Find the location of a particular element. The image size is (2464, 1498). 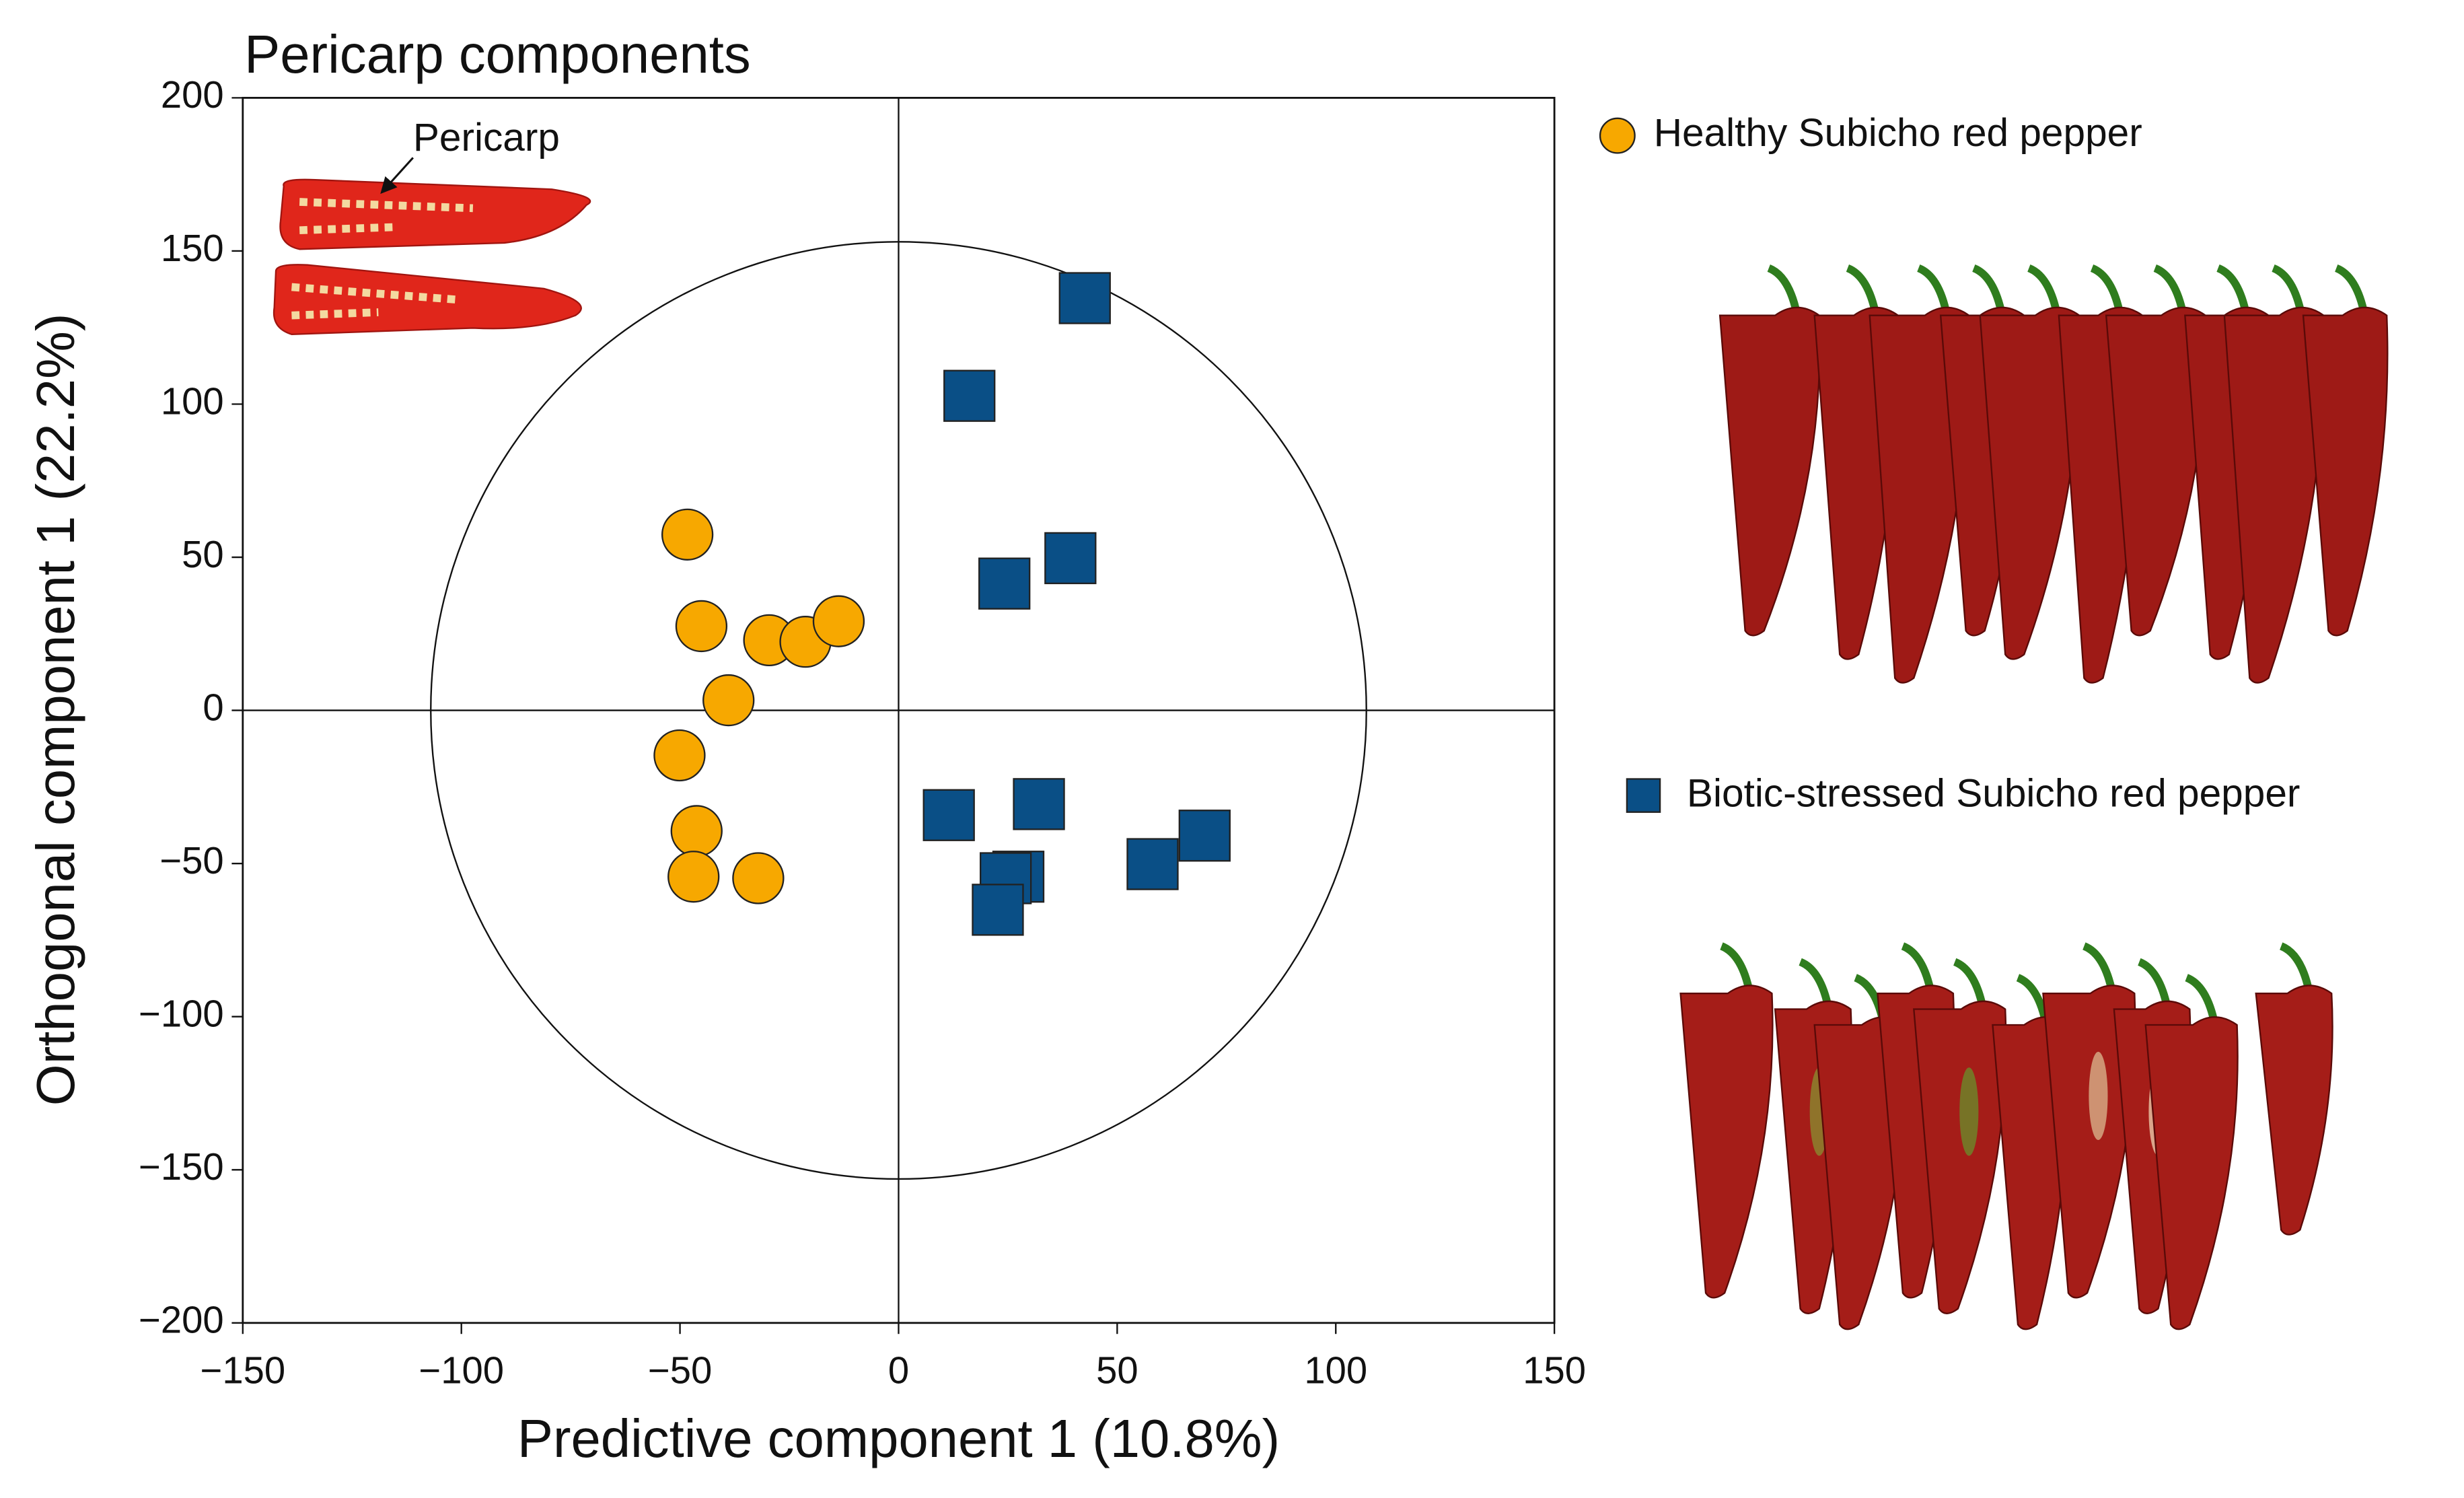

y-tick-label: −50 is located at coordinates (191, 860).